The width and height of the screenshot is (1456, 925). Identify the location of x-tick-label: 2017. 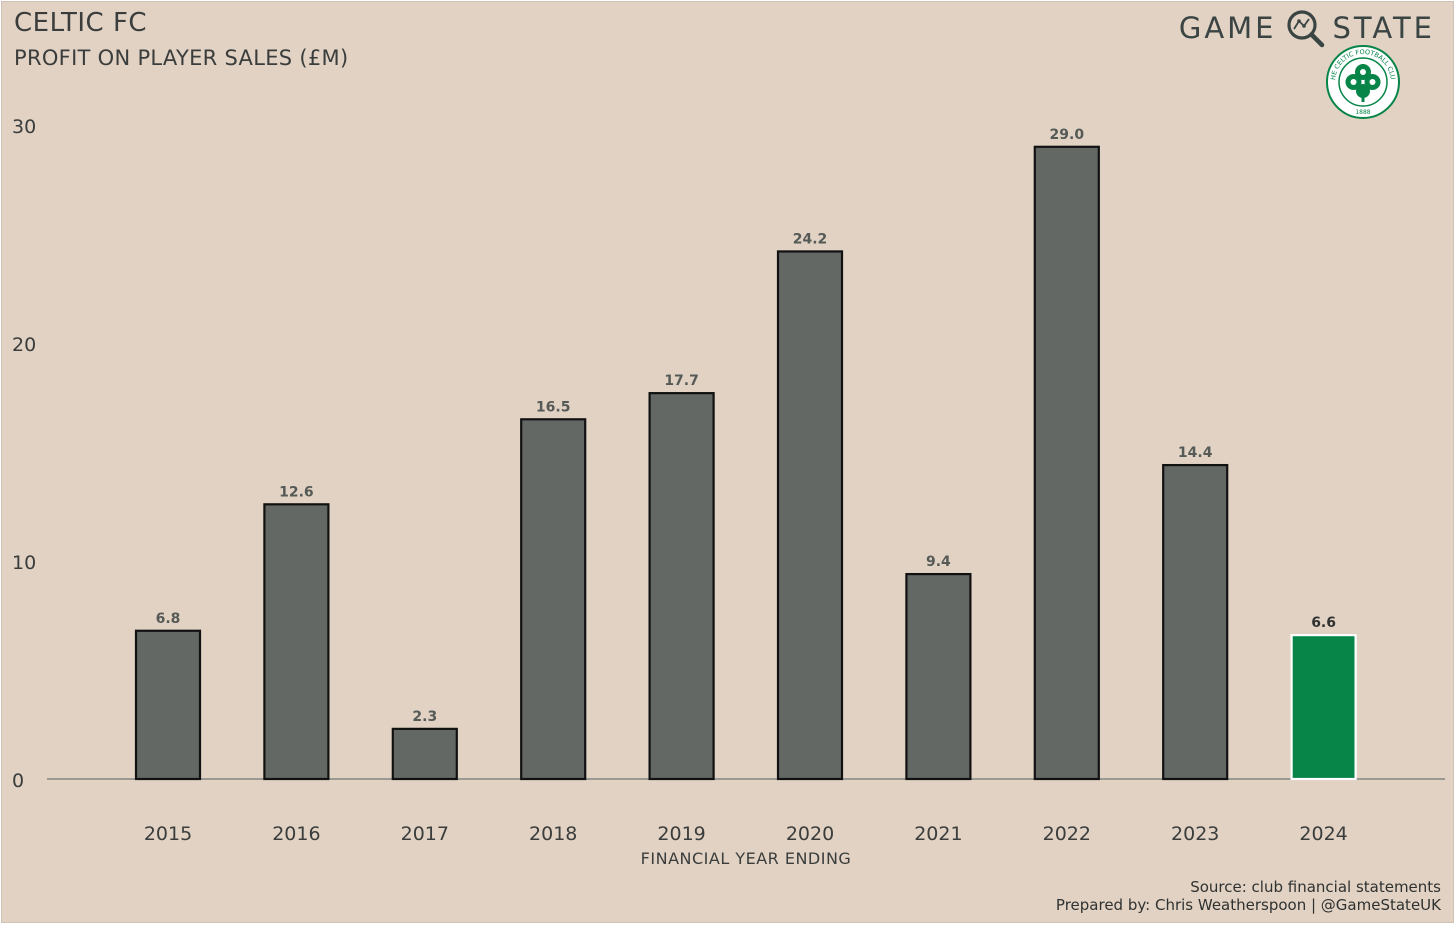
(425, 834).